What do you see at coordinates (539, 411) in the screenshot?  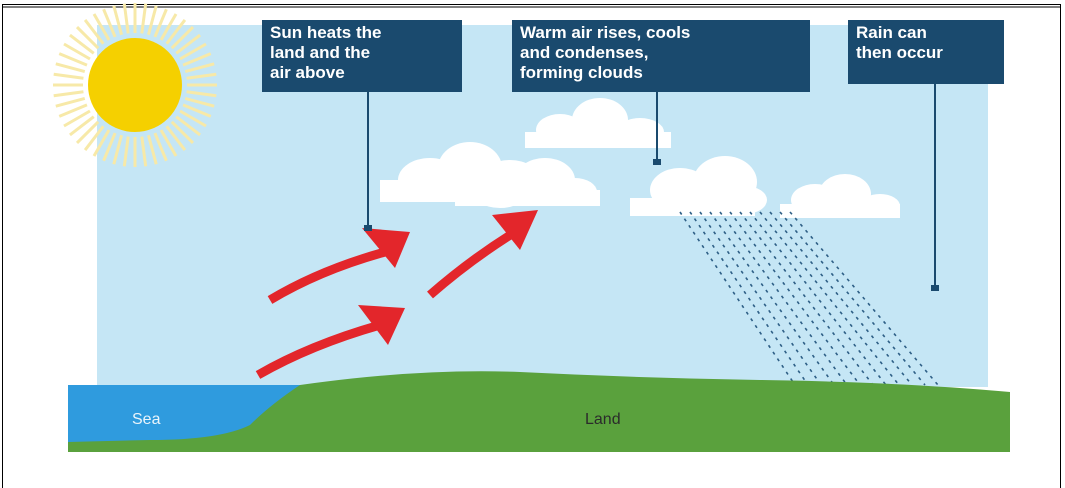 I see `land` at bounding box center [539, 411].